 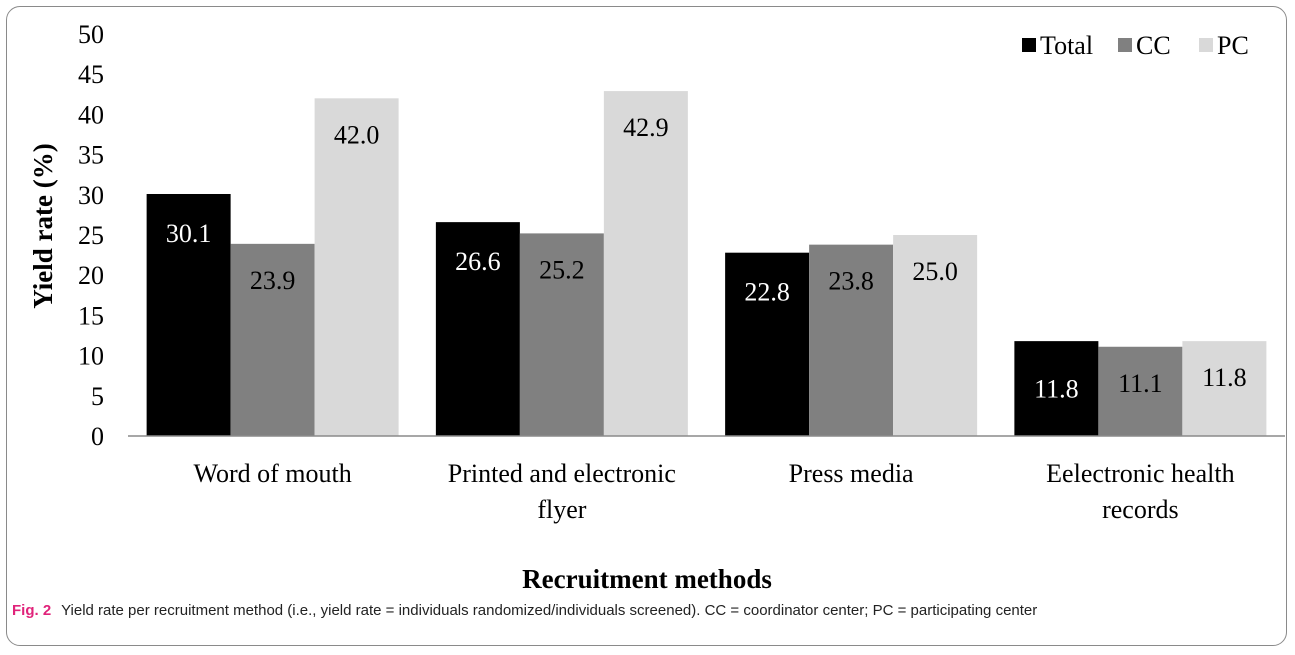 What do you see at coordinates (1206, 45) in the screenshot?
I see `legend-swatch-pc` at bounding box center [1206, 45].